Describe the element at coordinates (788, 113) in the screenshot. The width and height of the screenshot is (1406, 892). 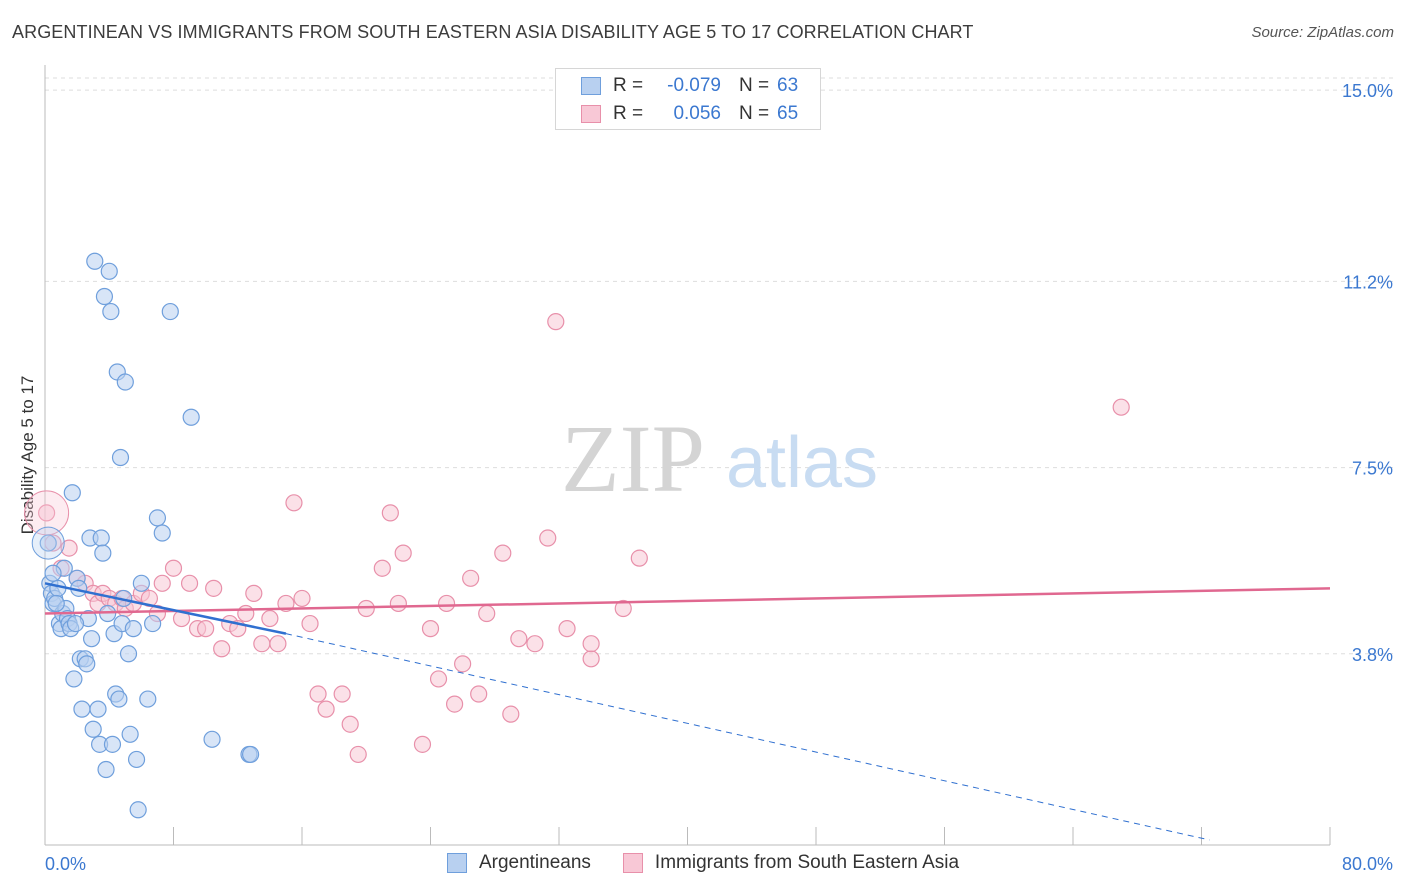
I see `legend-n-value: 65` at that location.